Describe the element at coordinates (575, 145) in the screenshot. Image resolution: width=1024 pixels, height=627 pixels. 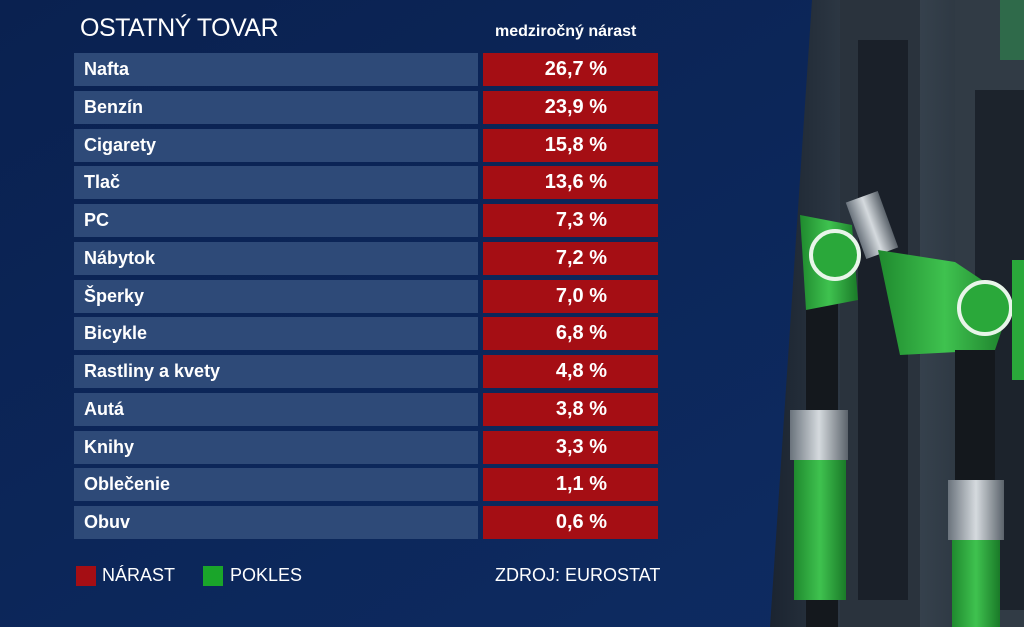
I see `row-value: 15,8 %` at that location.